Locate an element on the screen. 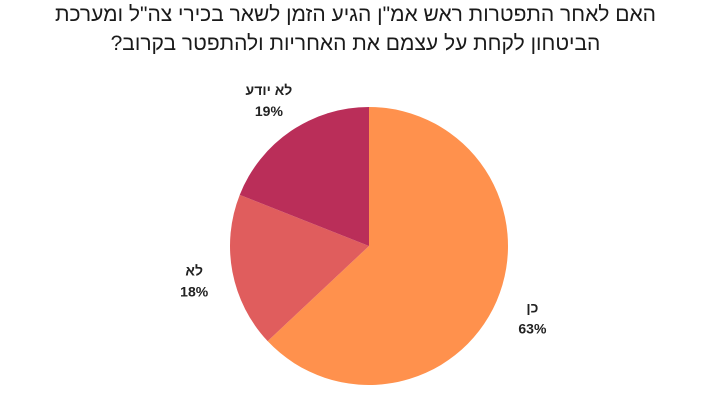  slice-value-2: 18% is located at coordinates (194, 291).